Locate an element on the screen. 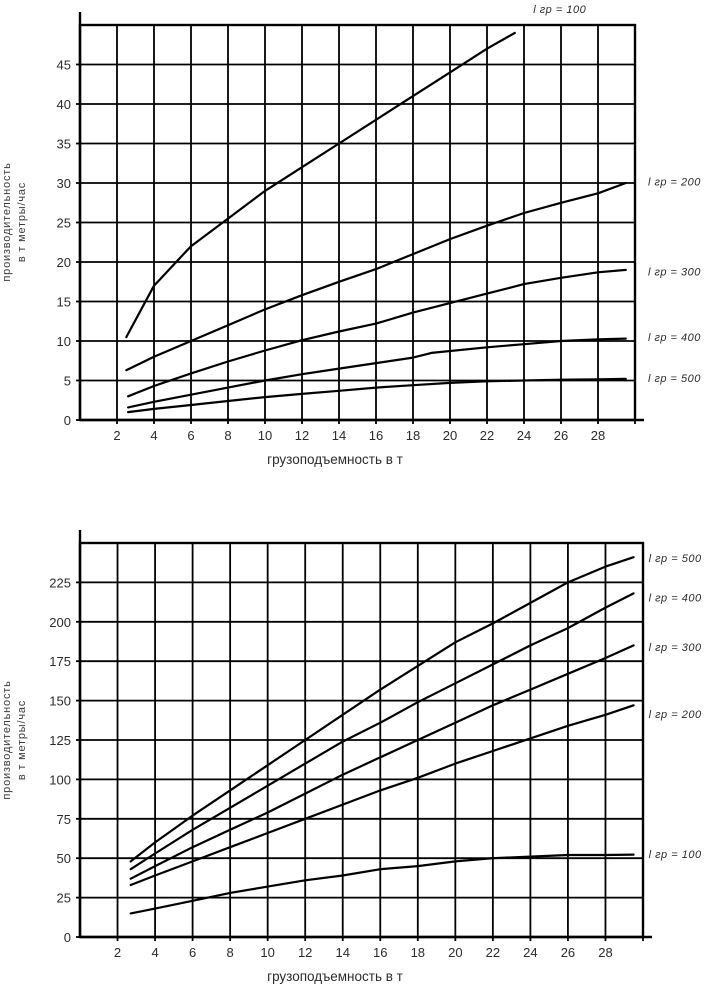 Image resolution: width=715 pixels, height=995 pixels. bottom-y-axis-title: производительность в т метры/час is located at coordinates (15, 740).